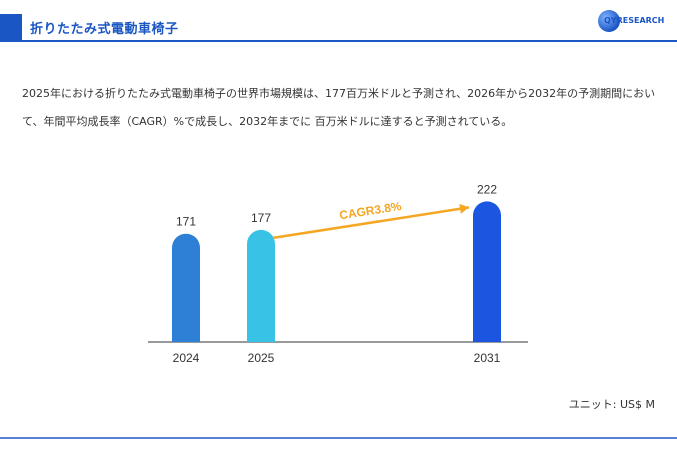 Image resolution: width=677 pixels, height=449 pixels. What do you see at coordinates (487, 358) in the screenshot?
I see `x-tick-label-2031: 2031` at bounding box center [487, 358].